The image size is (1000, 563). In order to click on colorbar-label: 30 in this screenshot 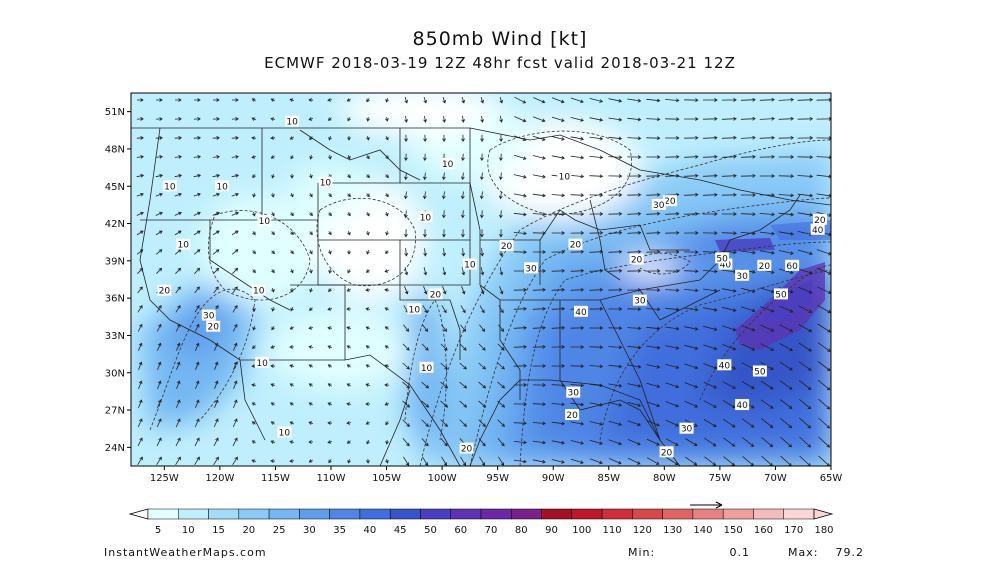, I will do `click(309, 530)`.